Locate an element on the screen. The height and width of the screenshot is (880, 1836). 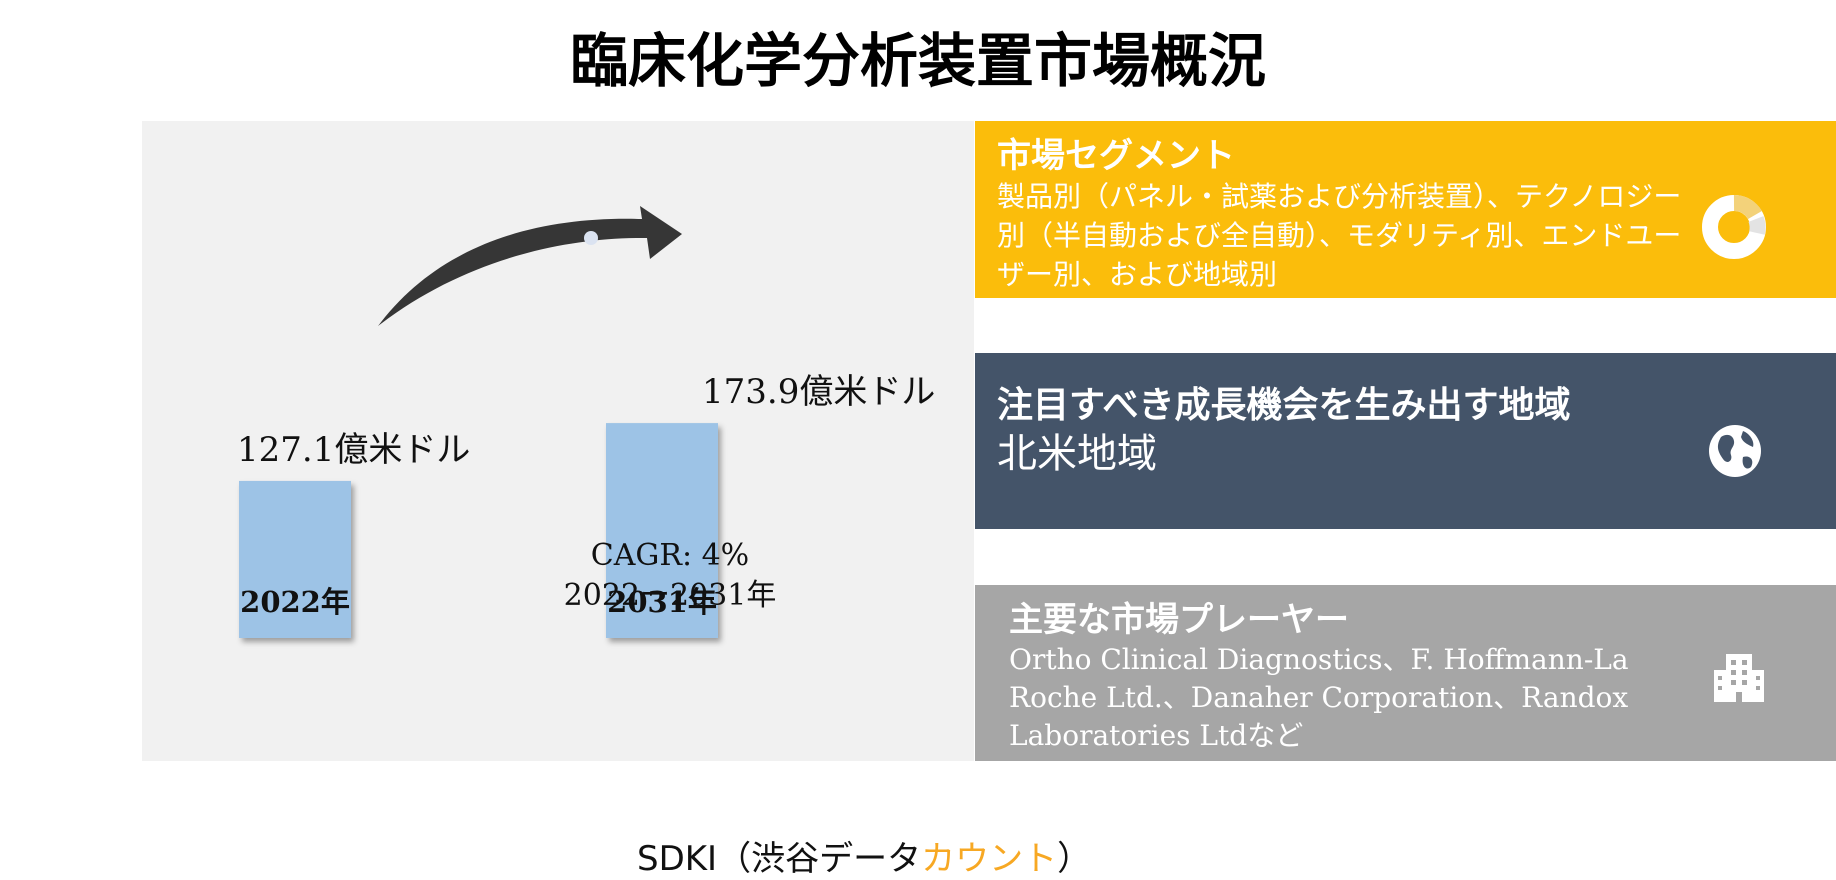
cagr-value: CAGR: 4% is located at coordinates (670, 555).